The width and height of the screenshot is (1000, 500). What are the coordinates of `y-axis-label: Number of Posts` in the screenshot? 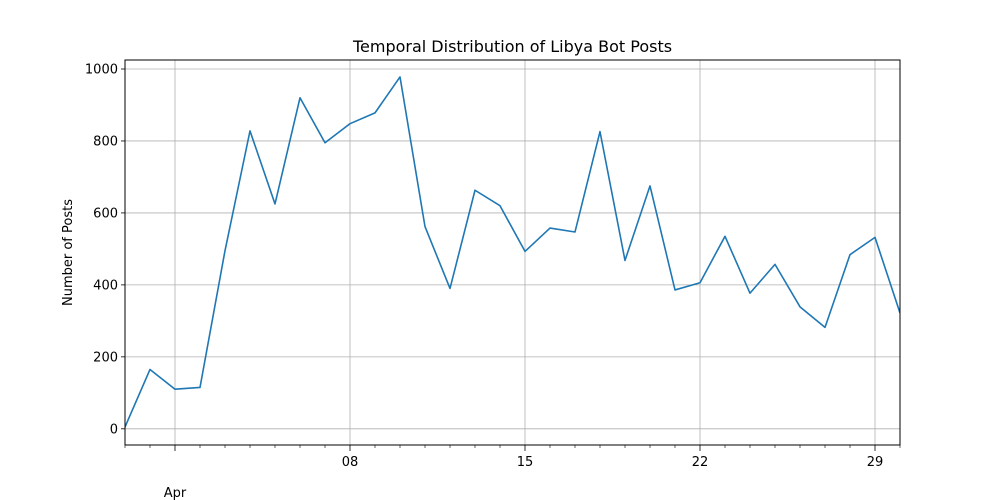 It's located at (68, 252).